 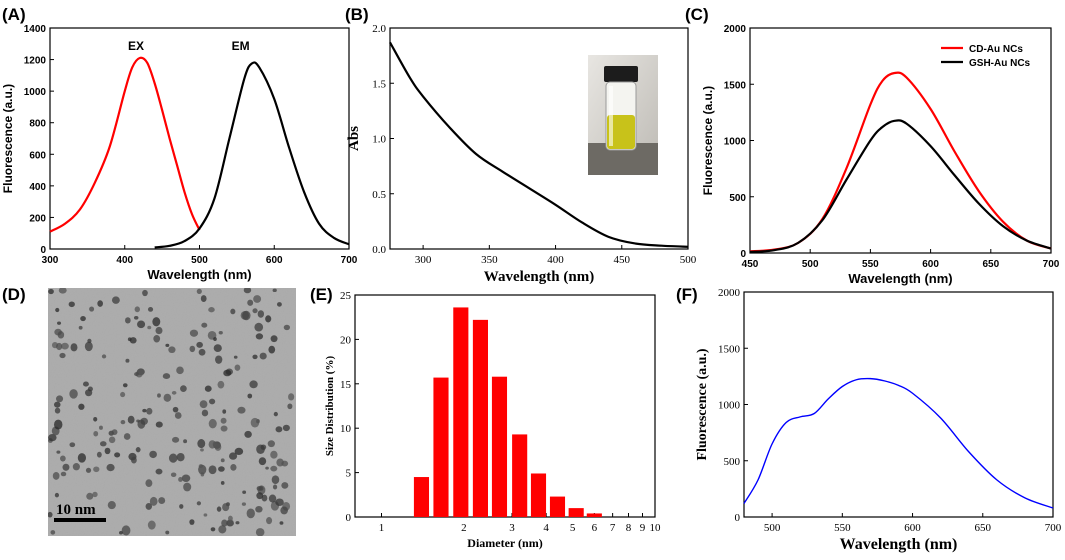 I want to click on chart-e-xlabel: Diameter (nm), so click(x=504, y=543).